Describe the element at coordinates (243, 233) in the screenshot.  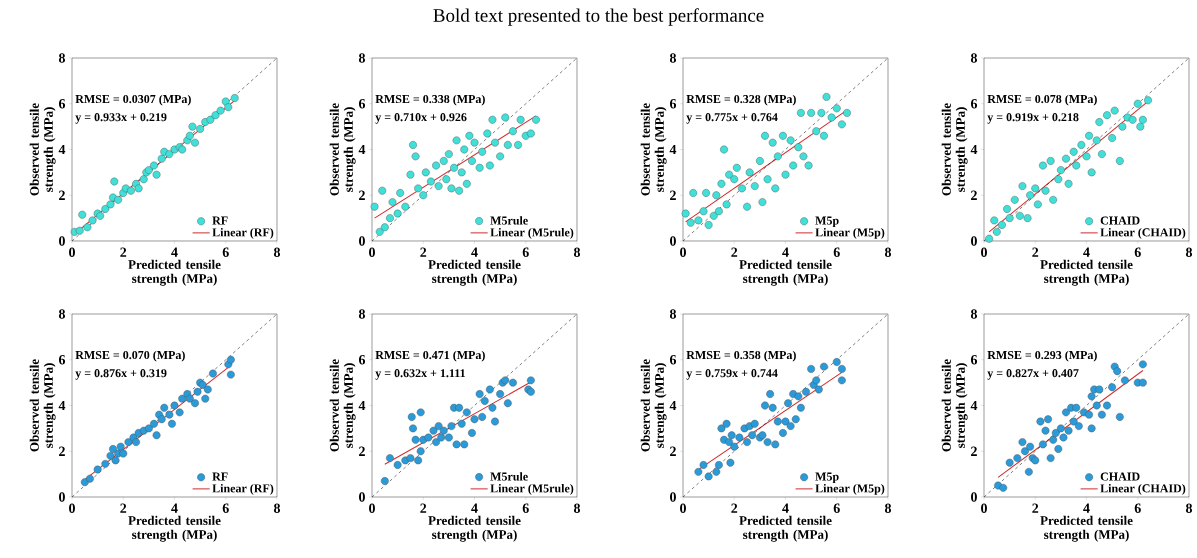
I see `legend-label: Linear (RF)` at that location.